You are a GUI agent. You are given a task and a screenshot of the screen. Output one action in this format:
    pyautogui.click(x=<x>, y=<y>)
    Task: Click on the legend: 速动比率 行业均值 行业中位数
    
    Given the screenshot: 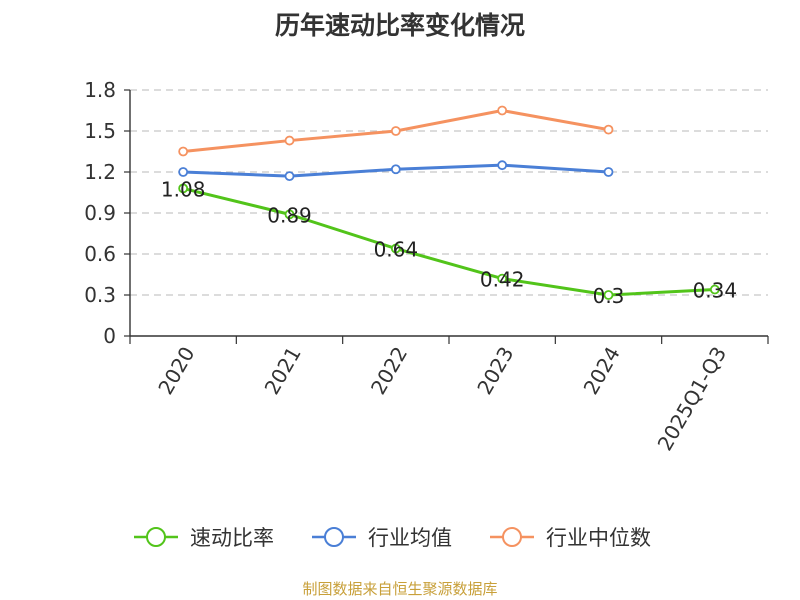 What is the action you would take?
    pyautogui.click(x=392, y=538)
    